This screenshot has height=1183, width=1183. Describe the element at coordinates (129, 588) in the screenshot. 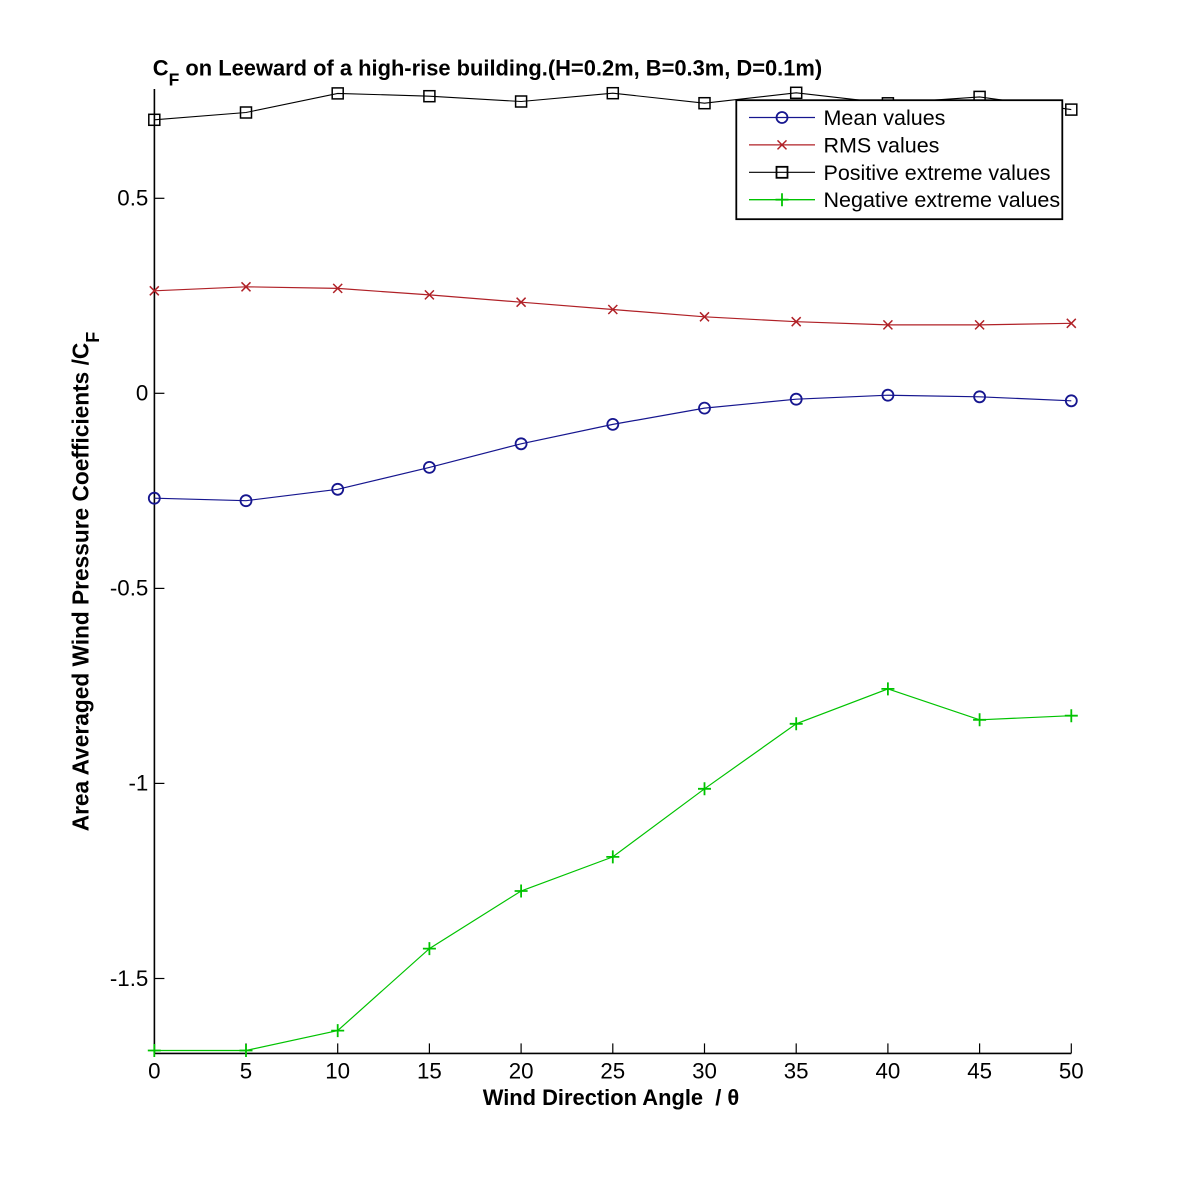

I see `svg-text: -0.5` at that location.